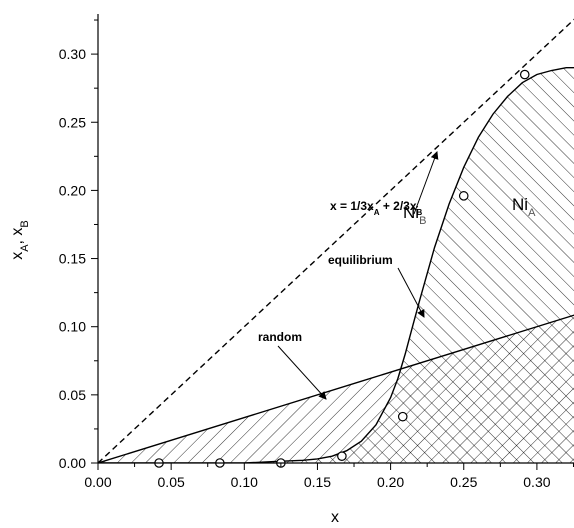 This screenshot has width=574, height=528. What do you see at coordinates (411, 292) in the screenshot?
I see `equilibrium-arrow` at bounding box center [411, 292].